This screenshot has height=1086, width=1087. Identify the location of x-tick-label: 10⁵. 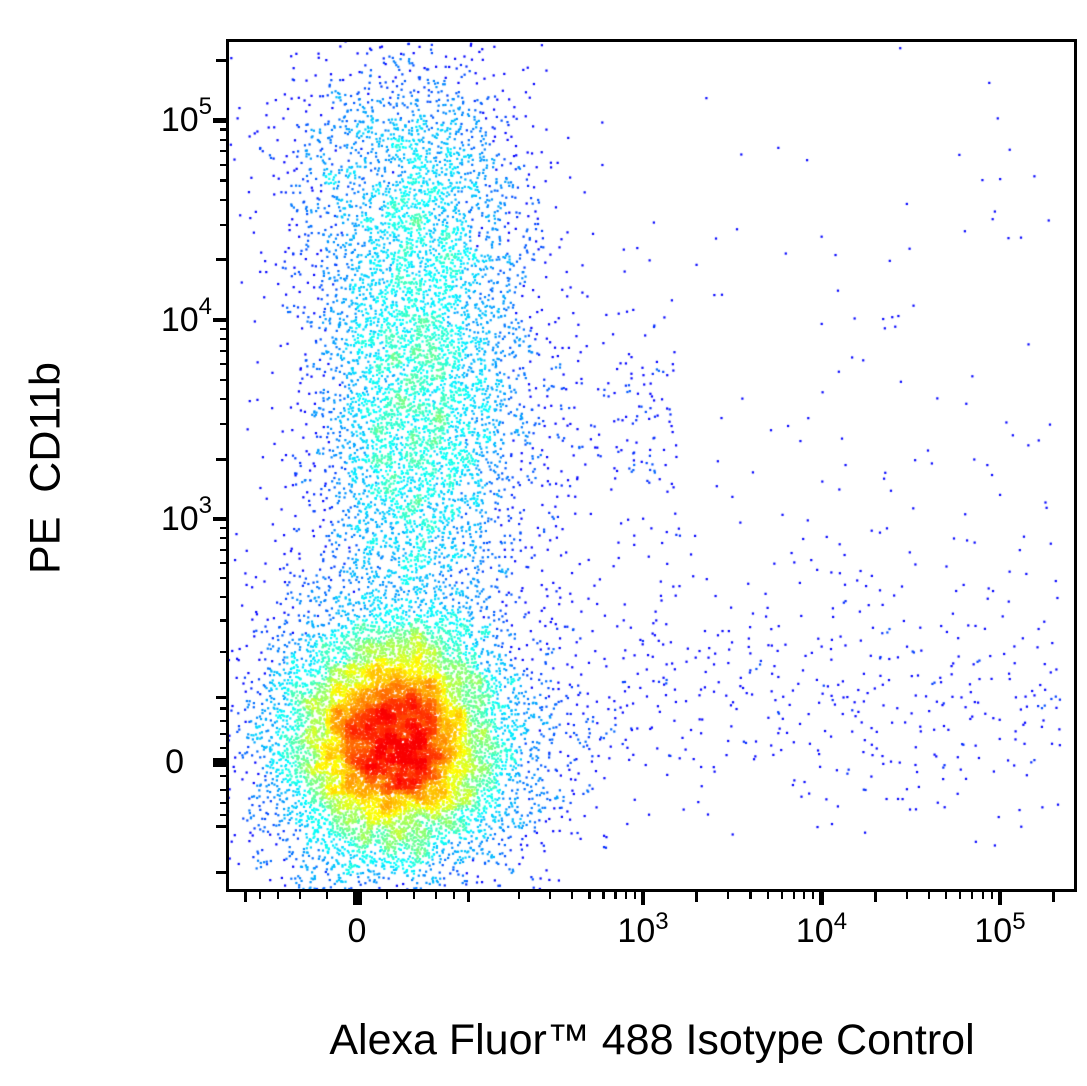
(1000, 929).